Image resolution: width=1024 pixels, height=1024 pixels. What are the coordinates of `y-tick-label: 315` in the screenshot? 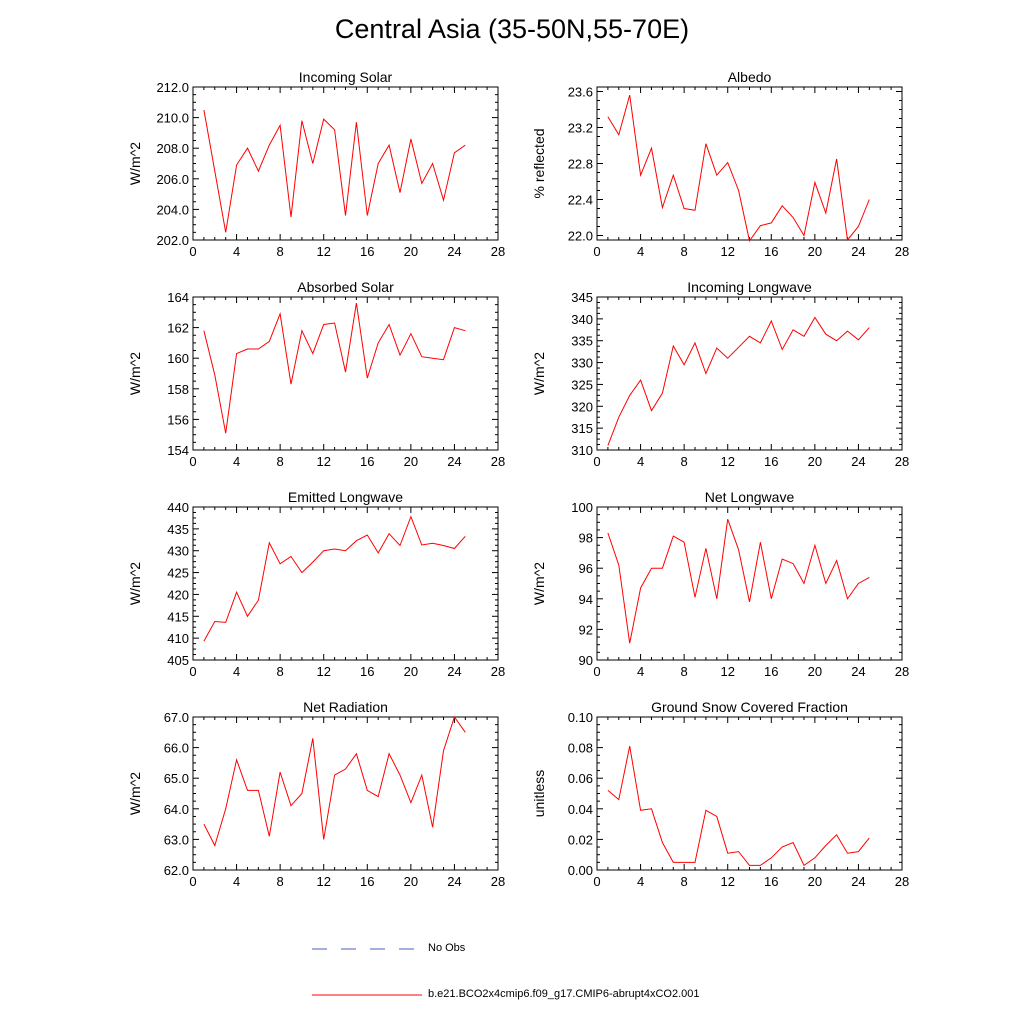 It's located at (582, 428).